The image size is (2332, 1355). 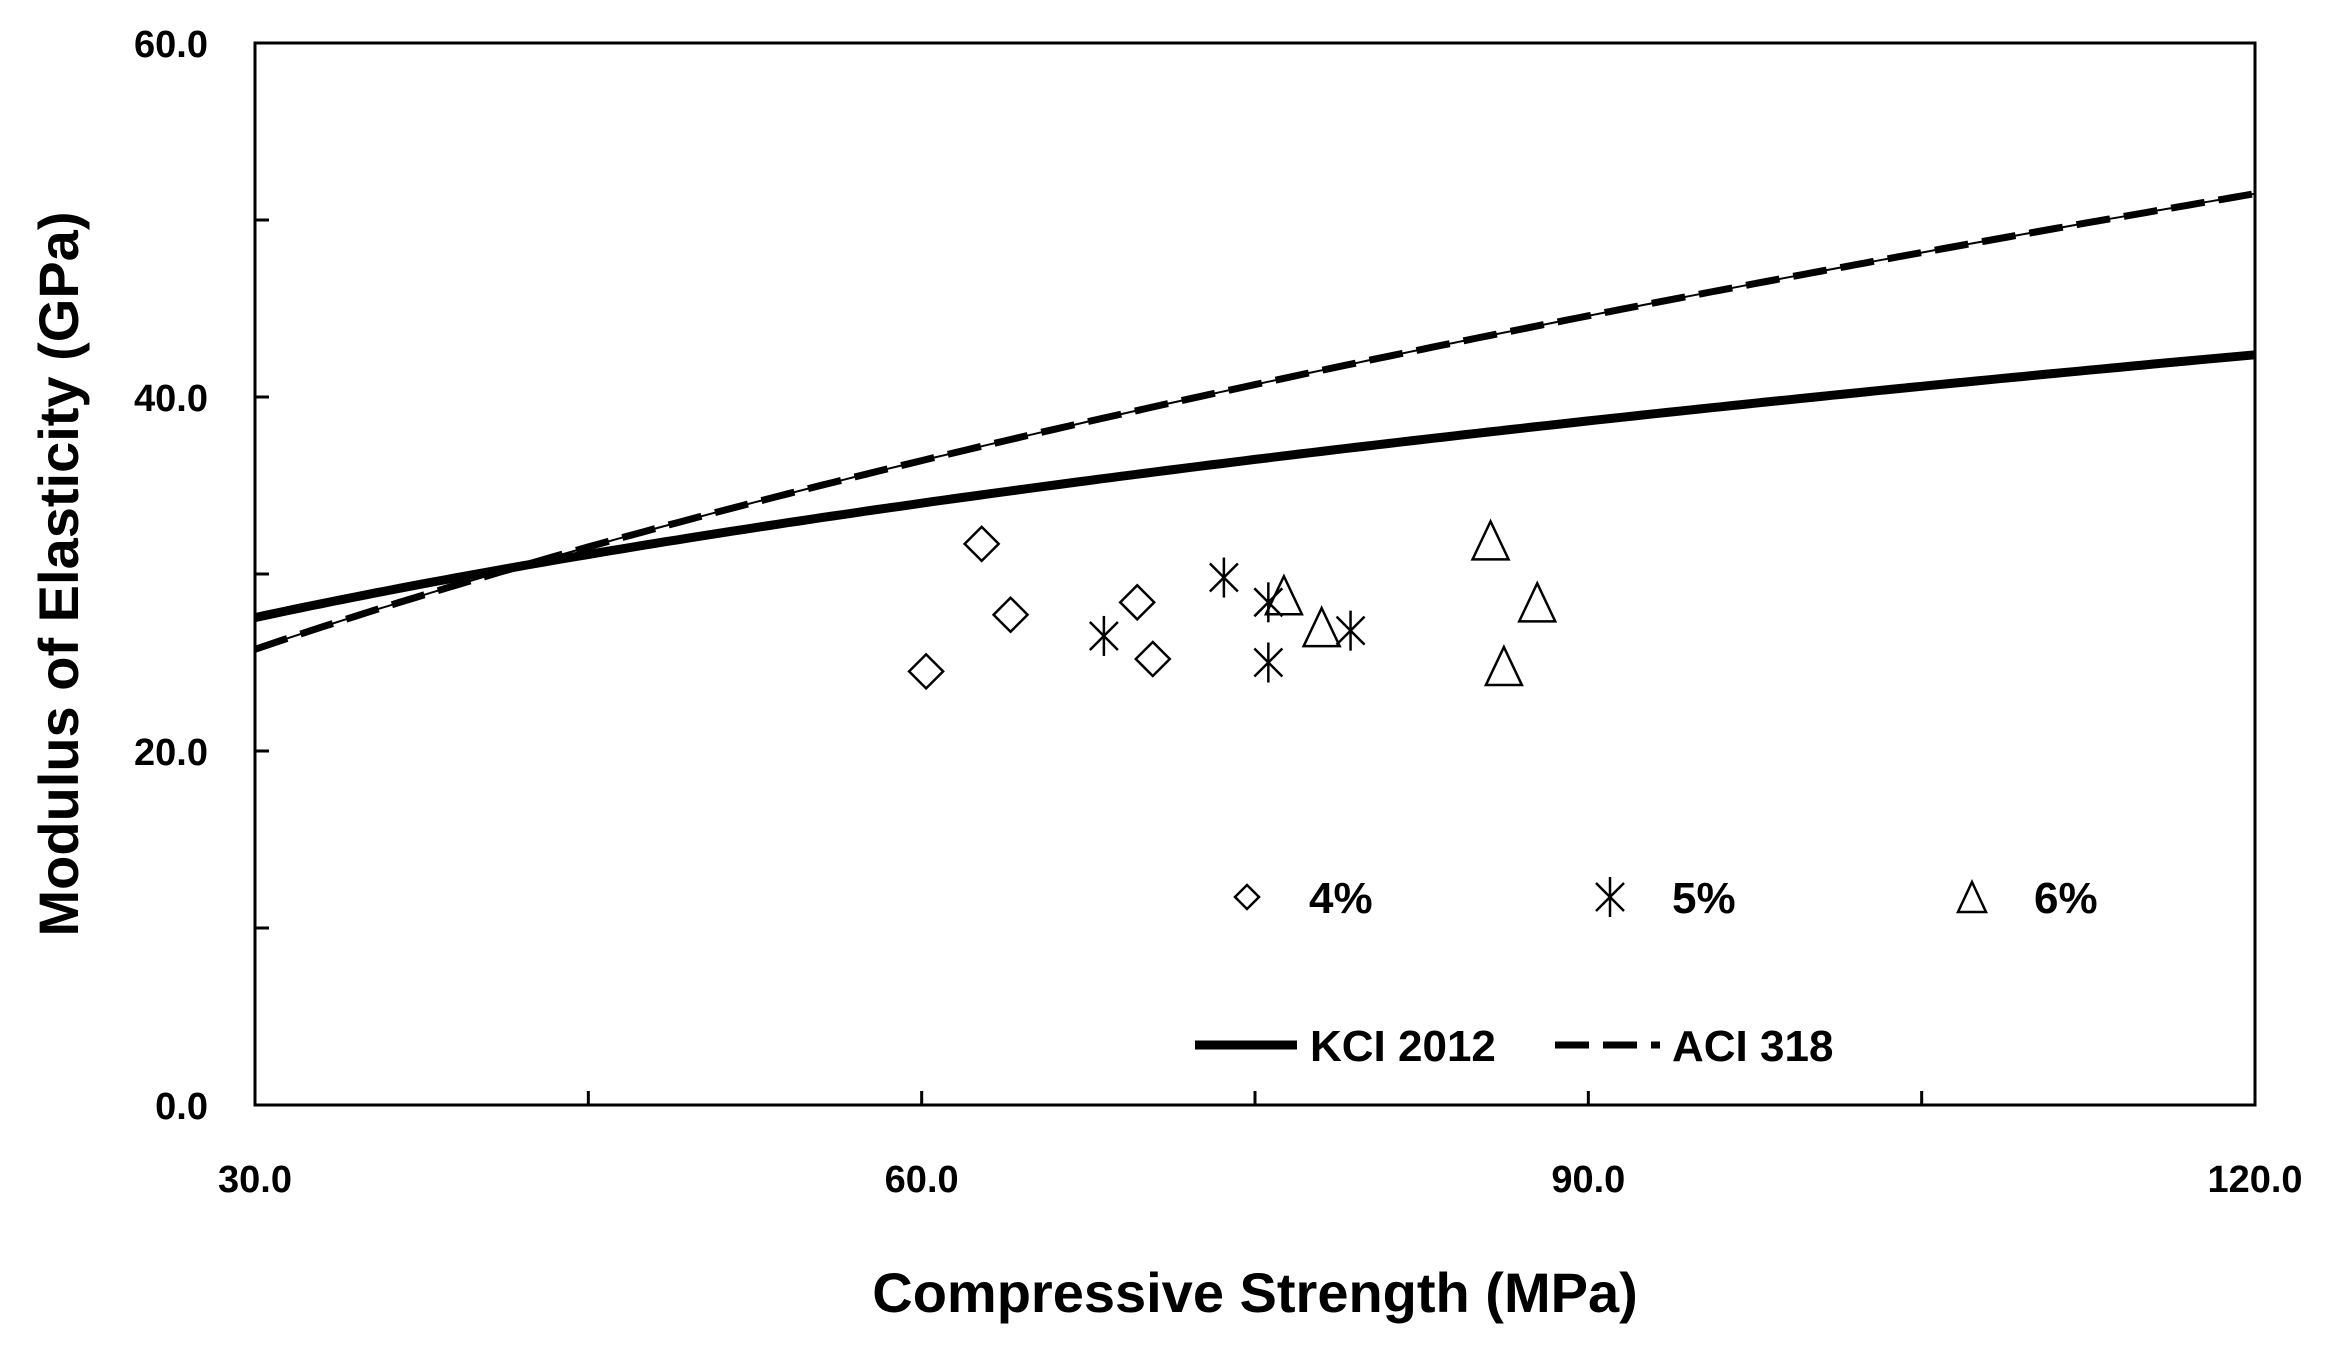 I want to click on data-points, so click(x=1232, y=604).